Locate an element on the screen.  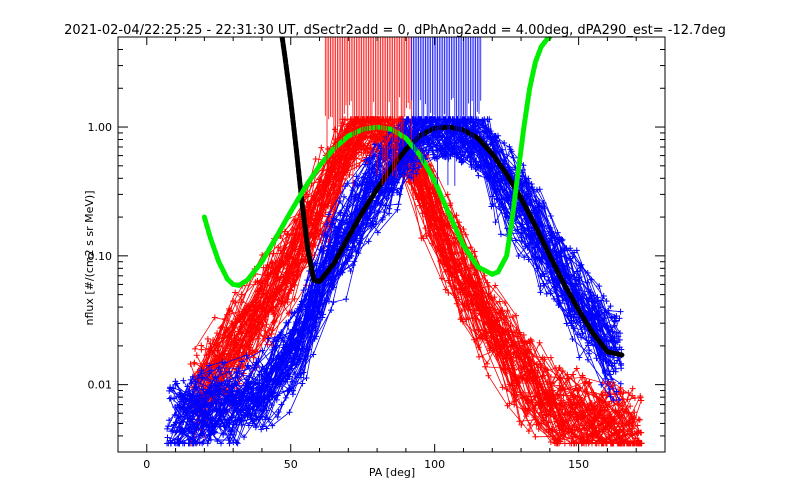
x-axis-label: PA [deg] is located at coordinates (392, 472).